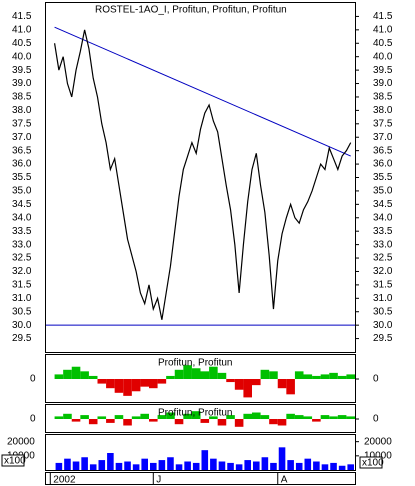 The width and height of the screenshot is (415, 486). I want to click on y-tick-label-left: 34.0, so click(22, 217).